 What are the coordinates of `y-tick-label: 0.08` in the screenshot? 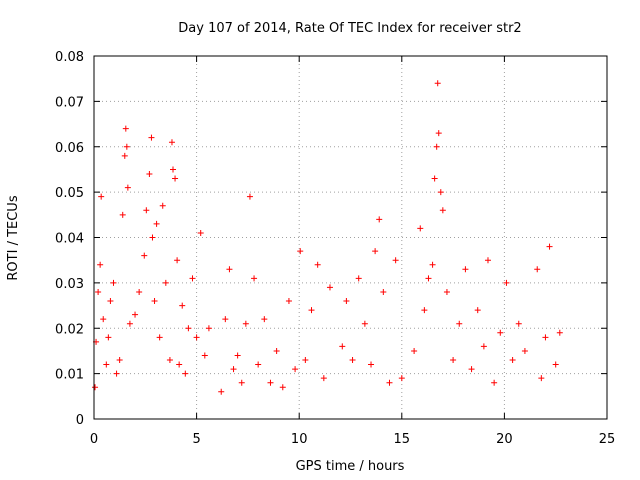 It's located at (69, 57).